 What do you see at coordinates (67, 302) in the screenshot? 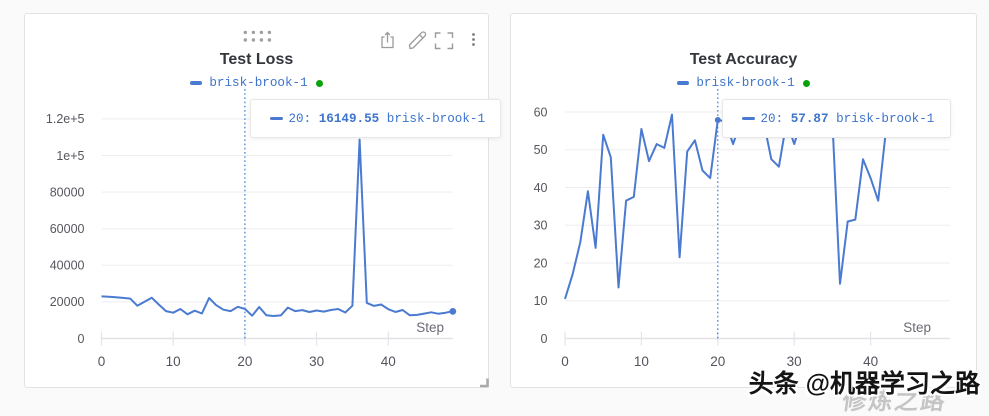
I see `svg-text: 20000` at bounding box center [67, 302].